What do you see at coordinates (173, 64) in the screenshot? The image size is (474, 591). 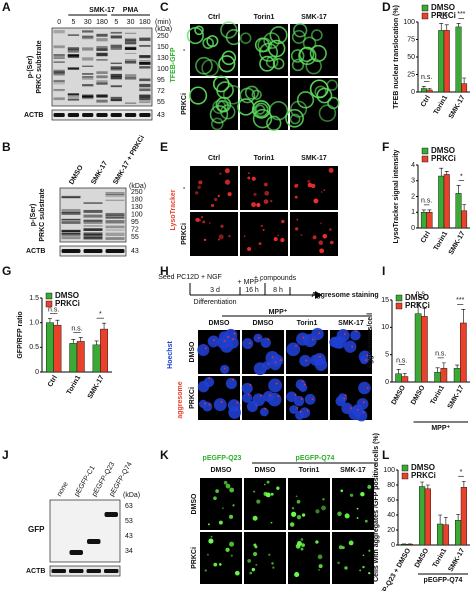 I see `label: TFEB-GFP` at bounding box center [173, 64].